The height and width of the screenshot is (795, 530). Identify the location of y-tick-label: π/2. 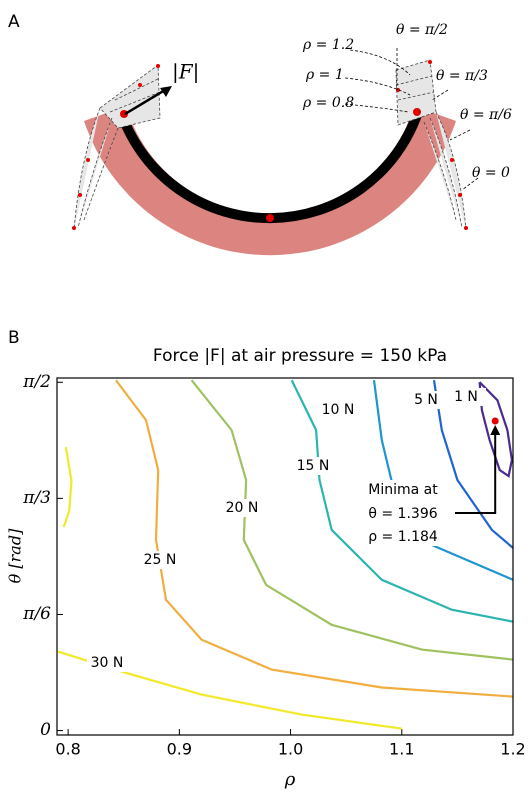
(36, 382).